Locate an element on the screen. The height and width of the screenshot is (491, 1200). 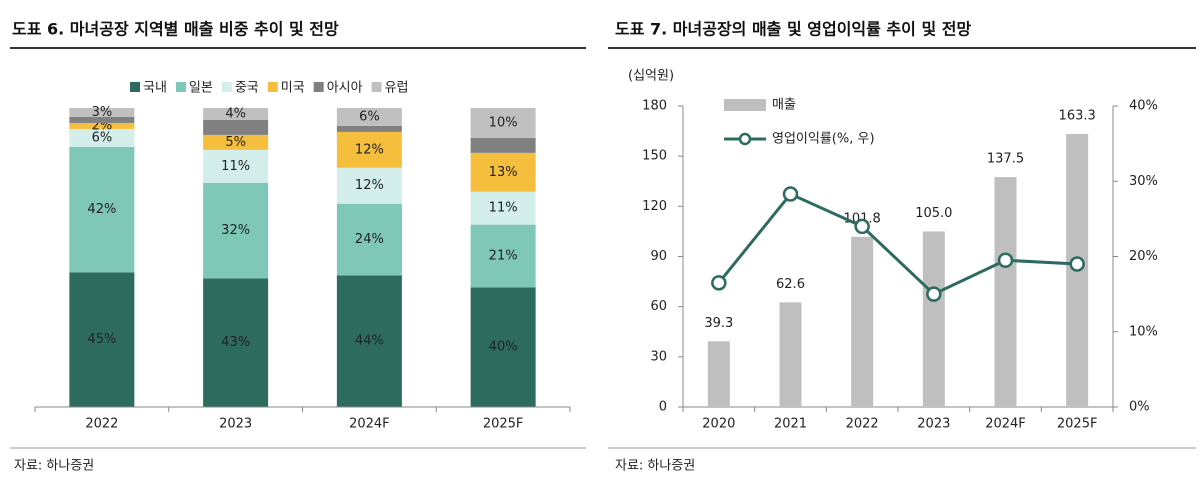
x-tick-label: 2020 is located at coordinates (718, 424).